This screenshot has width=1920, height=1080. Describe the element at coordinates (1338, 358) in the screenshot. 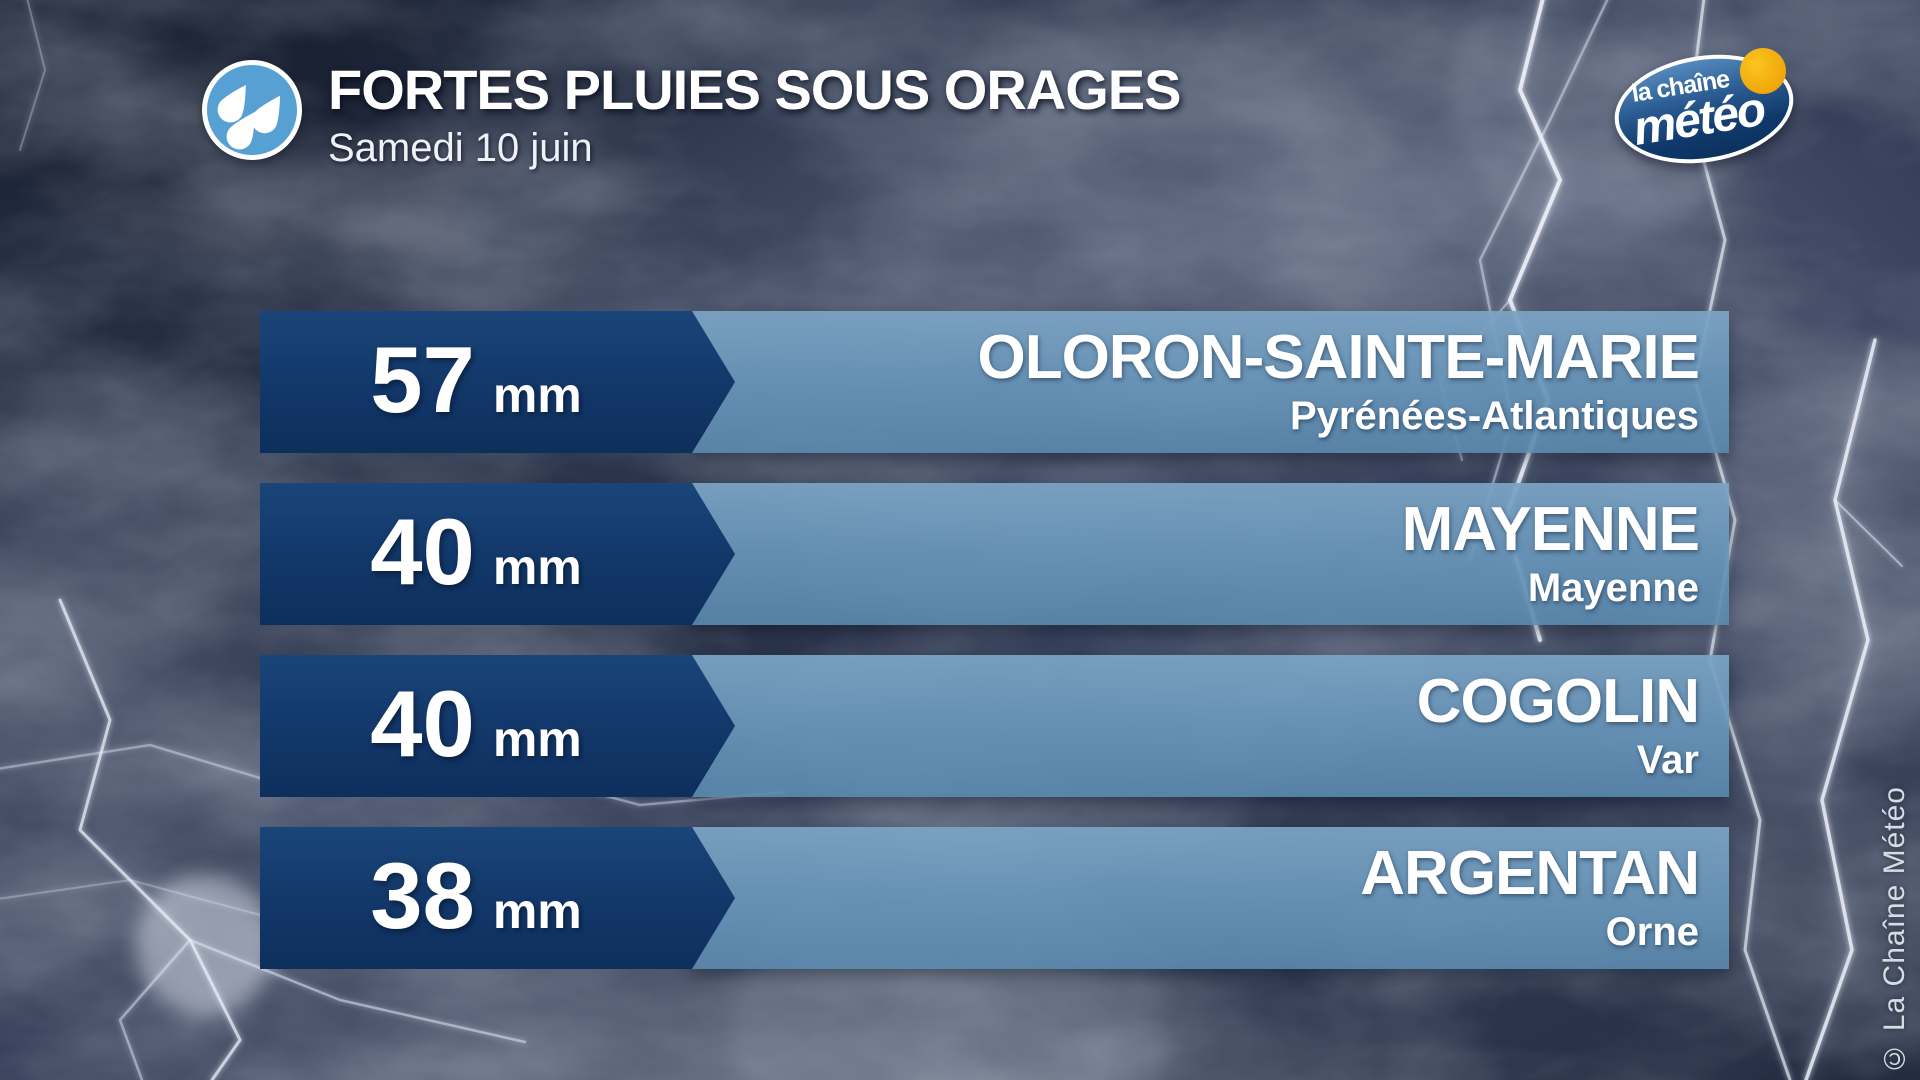

I see `city-label: OLORON-SAINTE-MARIE` at that location.